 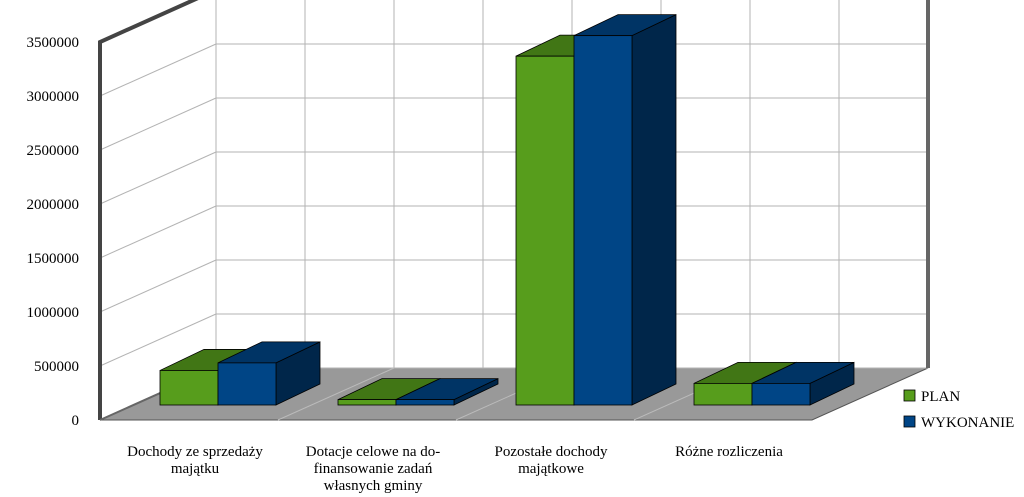 I want to click on y-tick-label: 2500000, so click(x=53, y=151).